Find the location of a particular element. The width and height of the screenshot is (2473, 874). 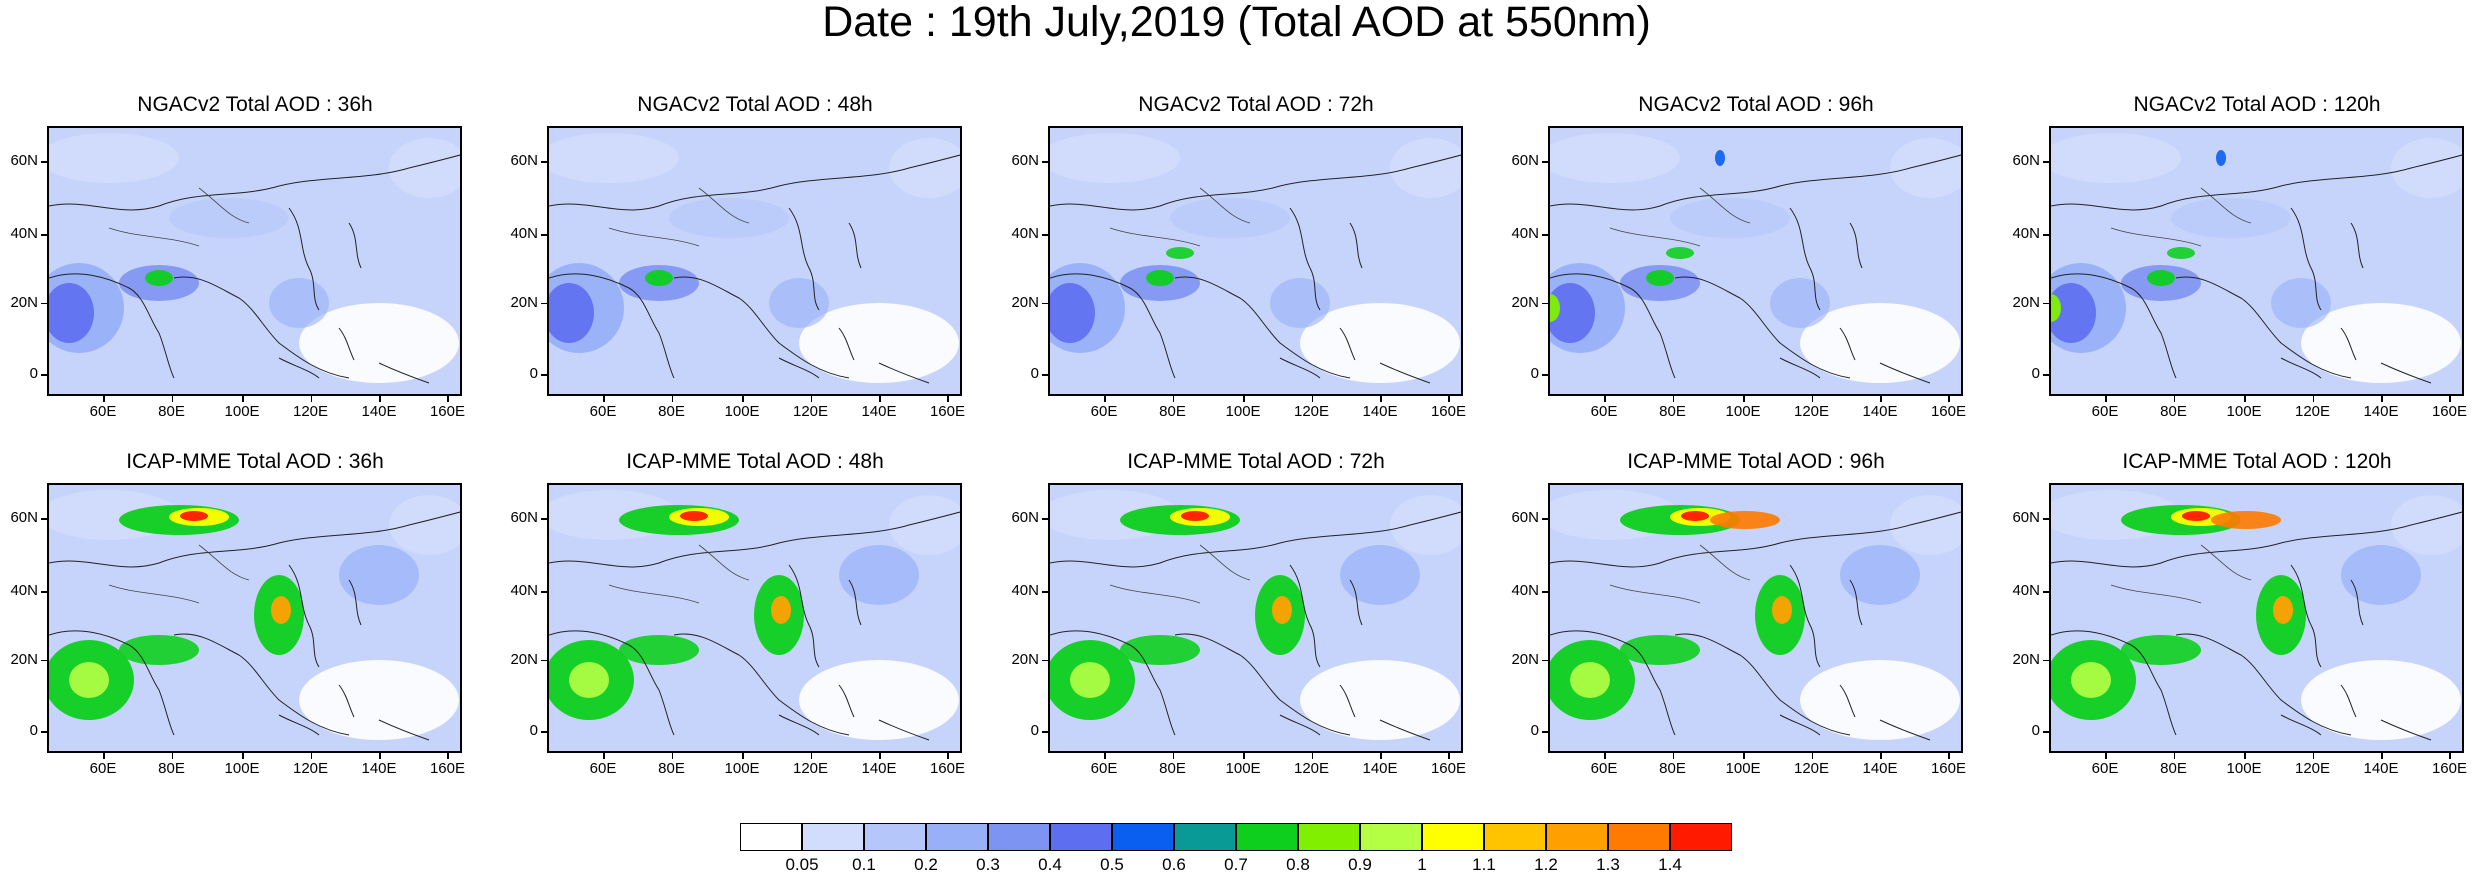

colorbar-label: 0.8 is located at coordinates (1298, 864).